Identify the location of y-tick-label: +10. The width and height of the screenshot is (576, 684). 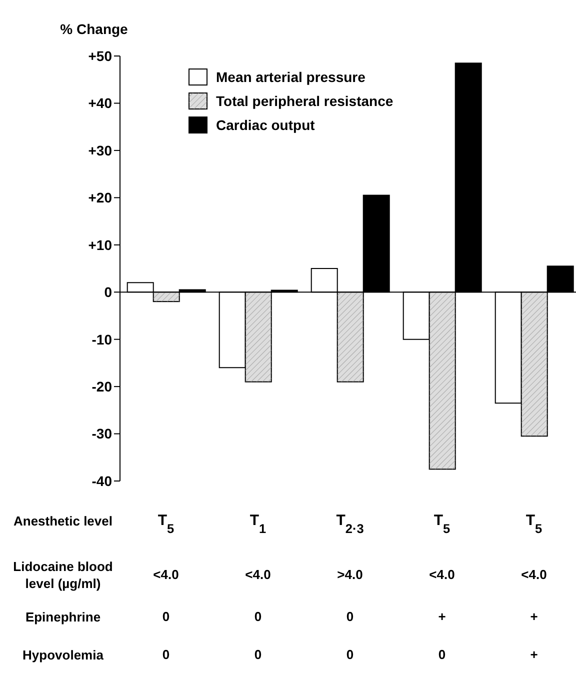
(100, 244).